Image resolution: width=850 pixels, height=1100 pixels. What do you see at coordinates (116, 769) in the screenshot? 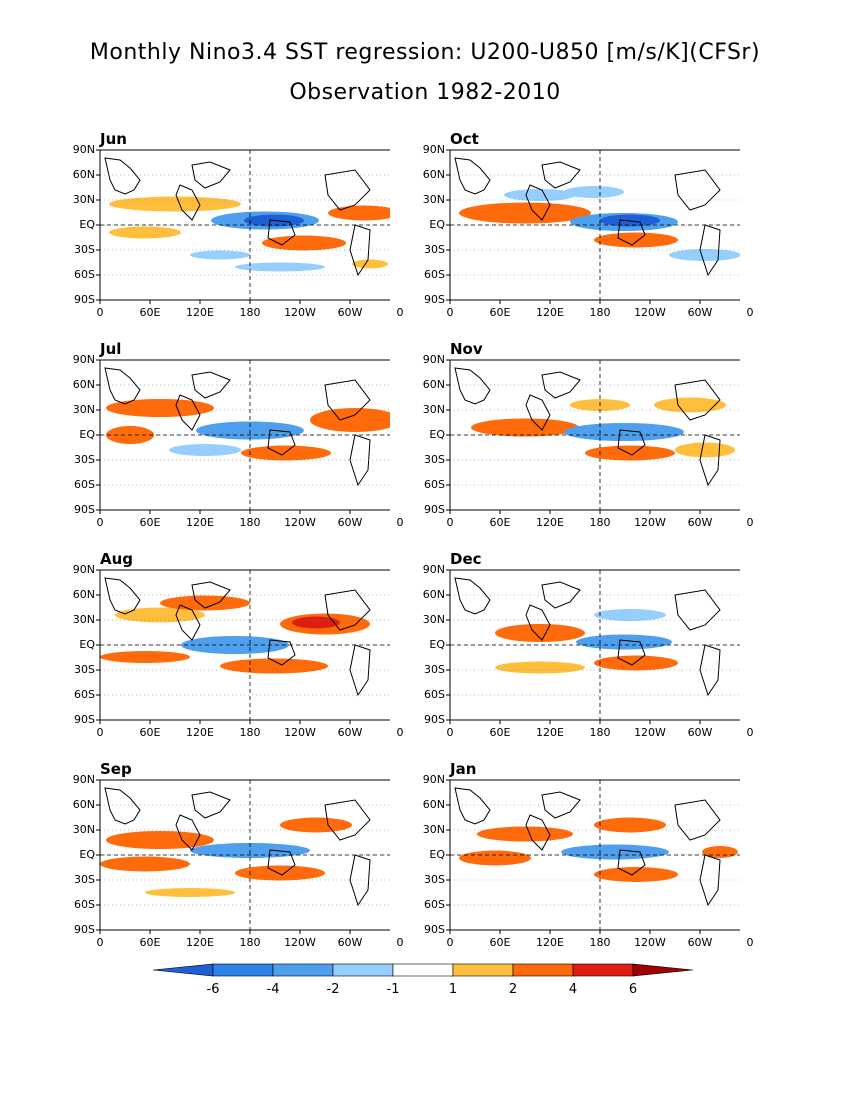
I see `panel-label: Sep` at bounding box center [116, 769].